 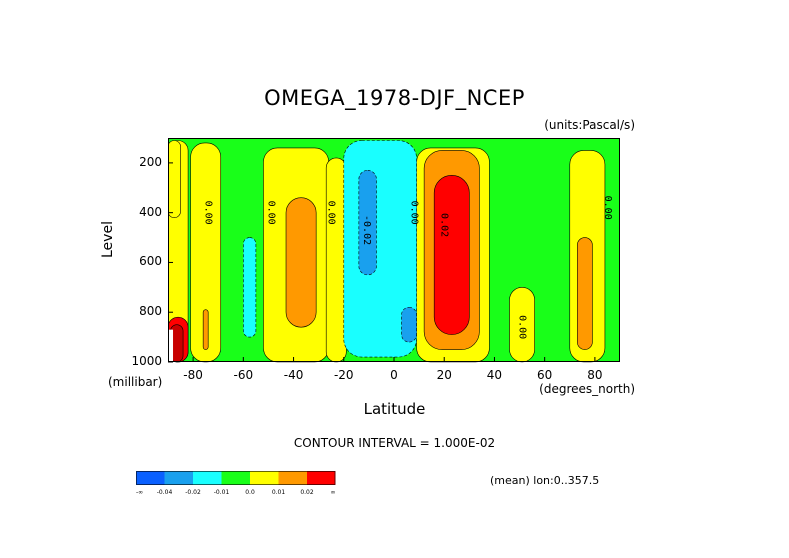 I want to click on x-tick-label: -20, so click(x=343, y=375).